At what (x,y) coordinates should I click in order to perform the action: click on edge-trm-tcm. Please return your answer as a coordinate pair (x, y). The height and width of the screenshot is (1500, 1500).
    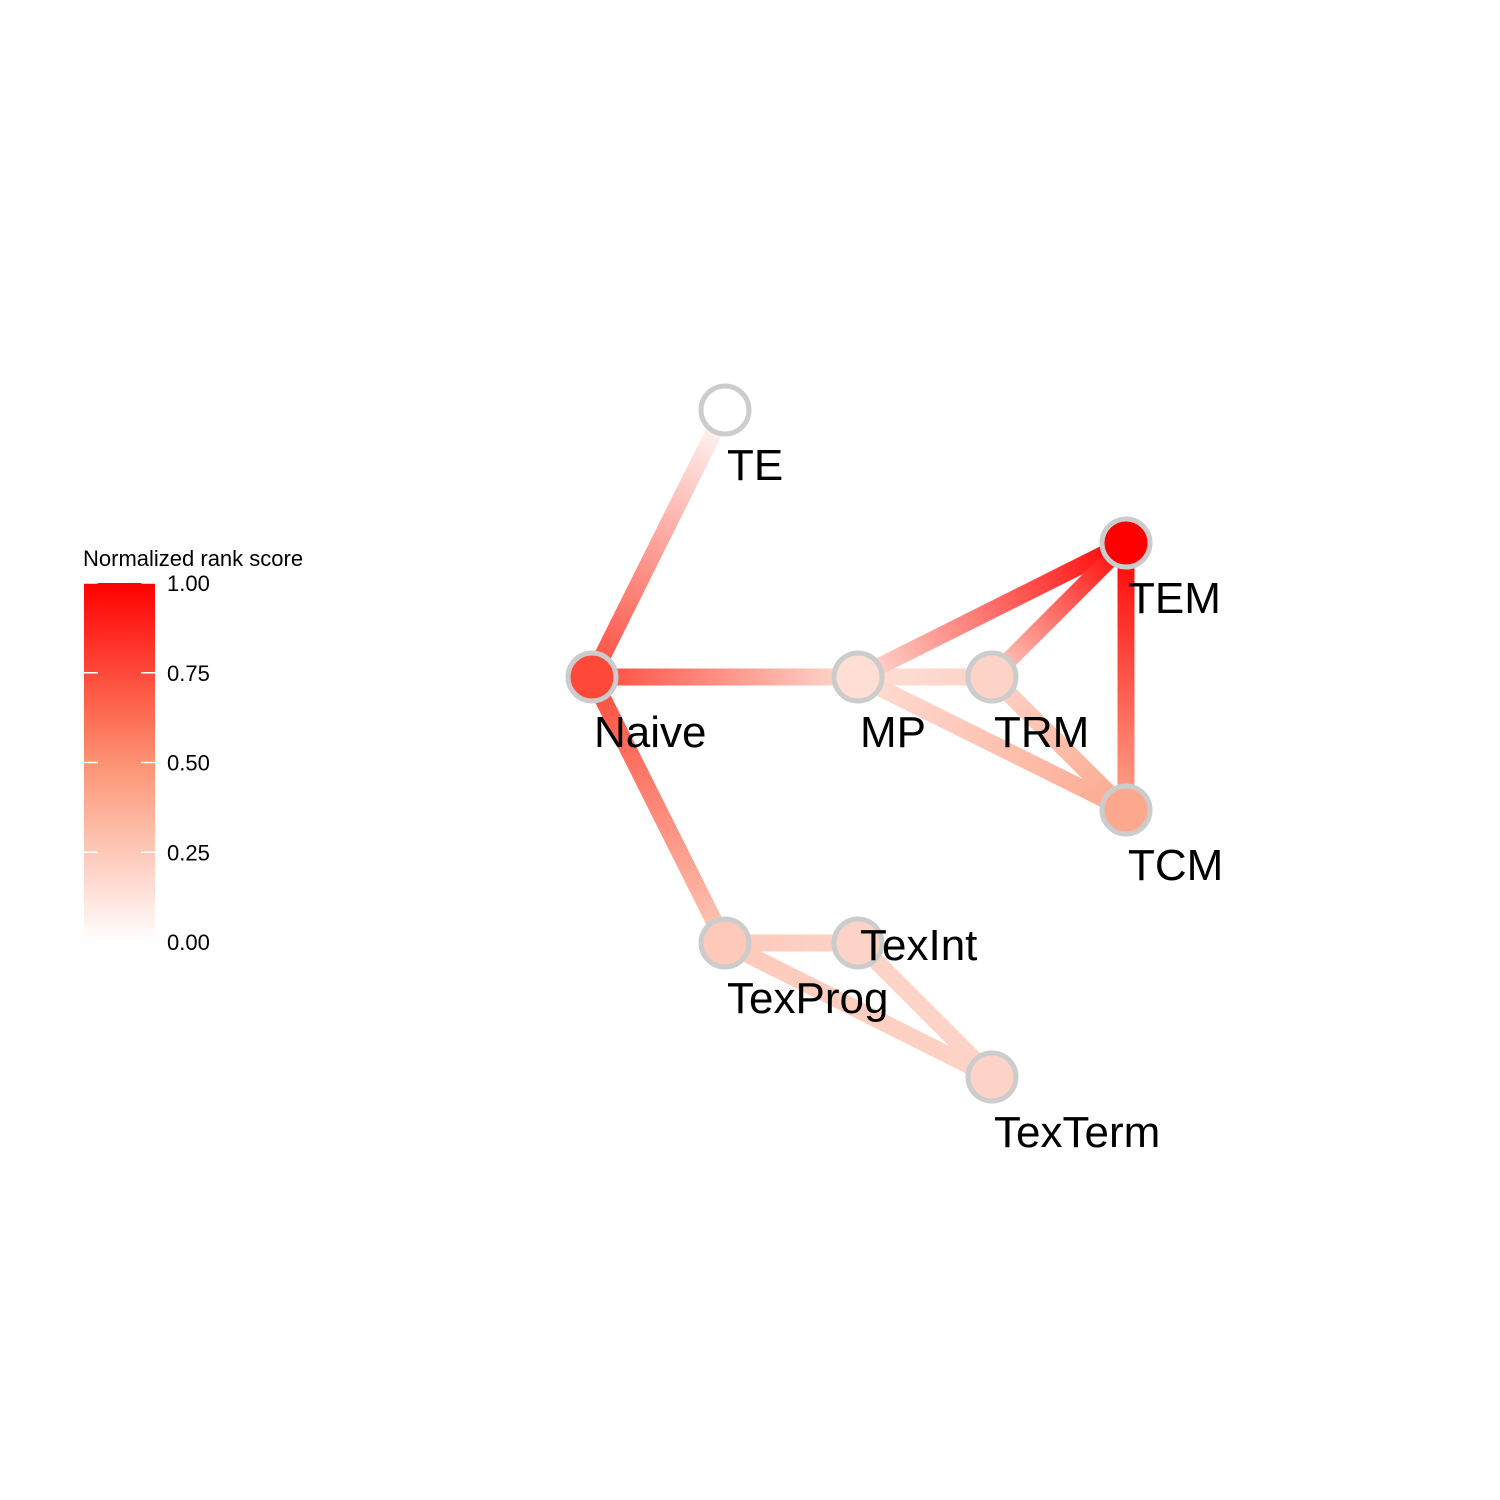
    Looking at the image, I should click on (1059, 743).